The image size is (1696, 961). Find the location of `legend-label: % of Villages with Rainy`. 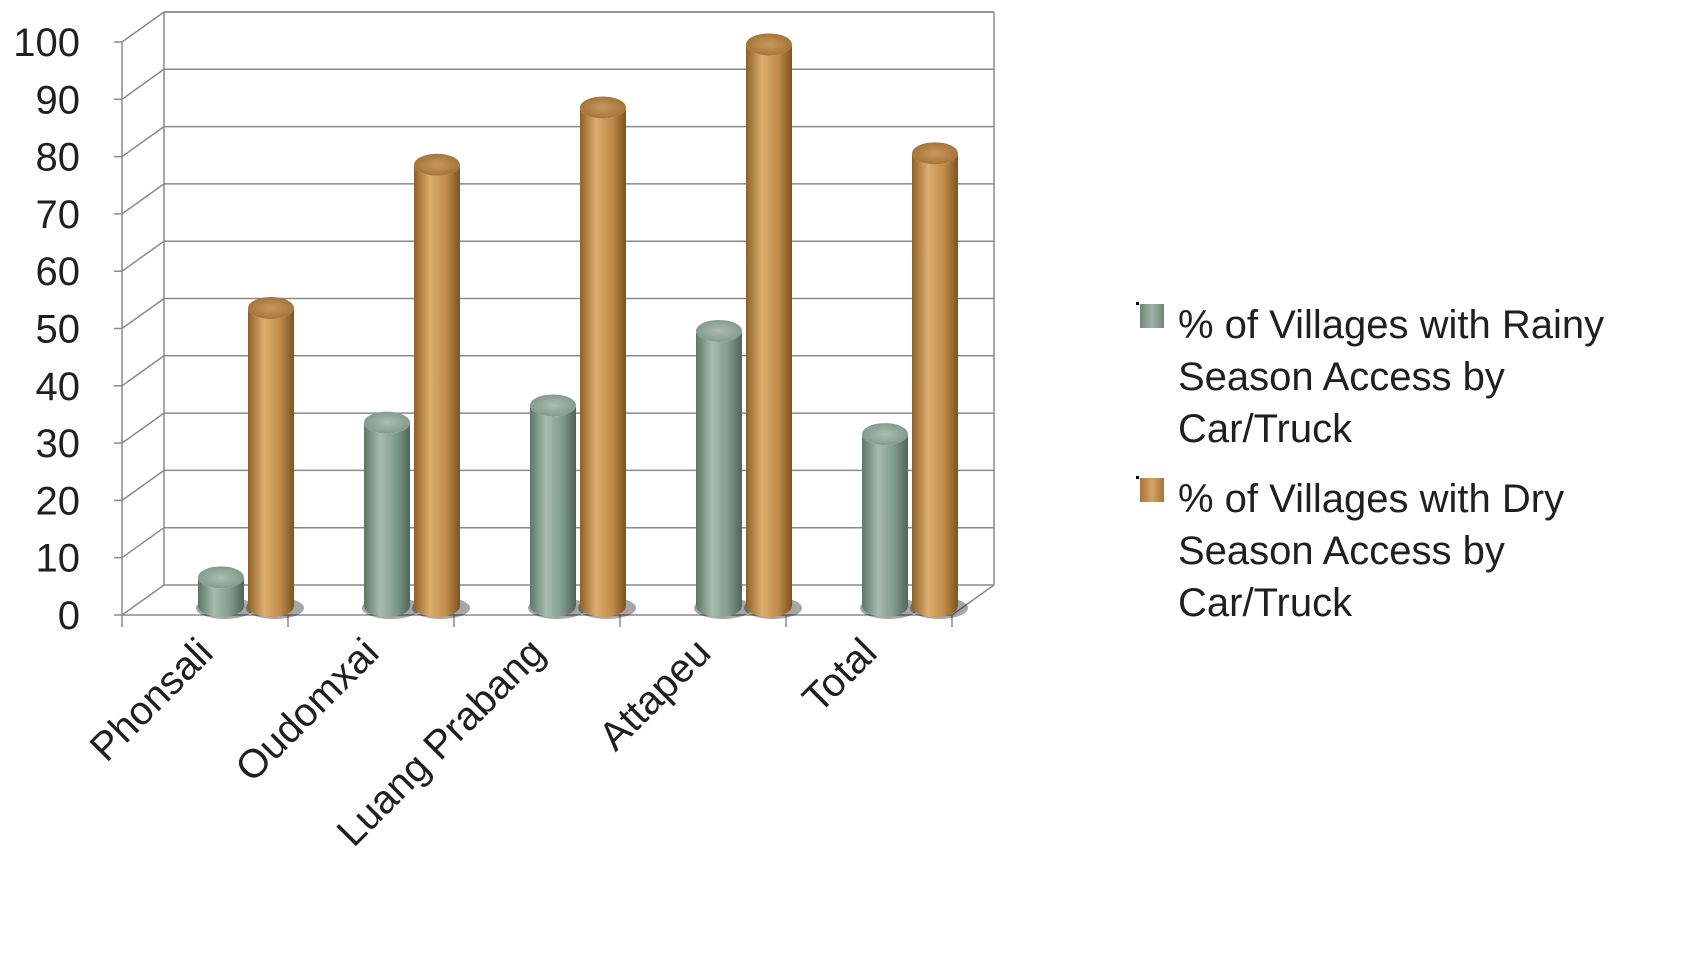

legend-label: % of Villages with Rainy is located at coordinates (1391, 325).